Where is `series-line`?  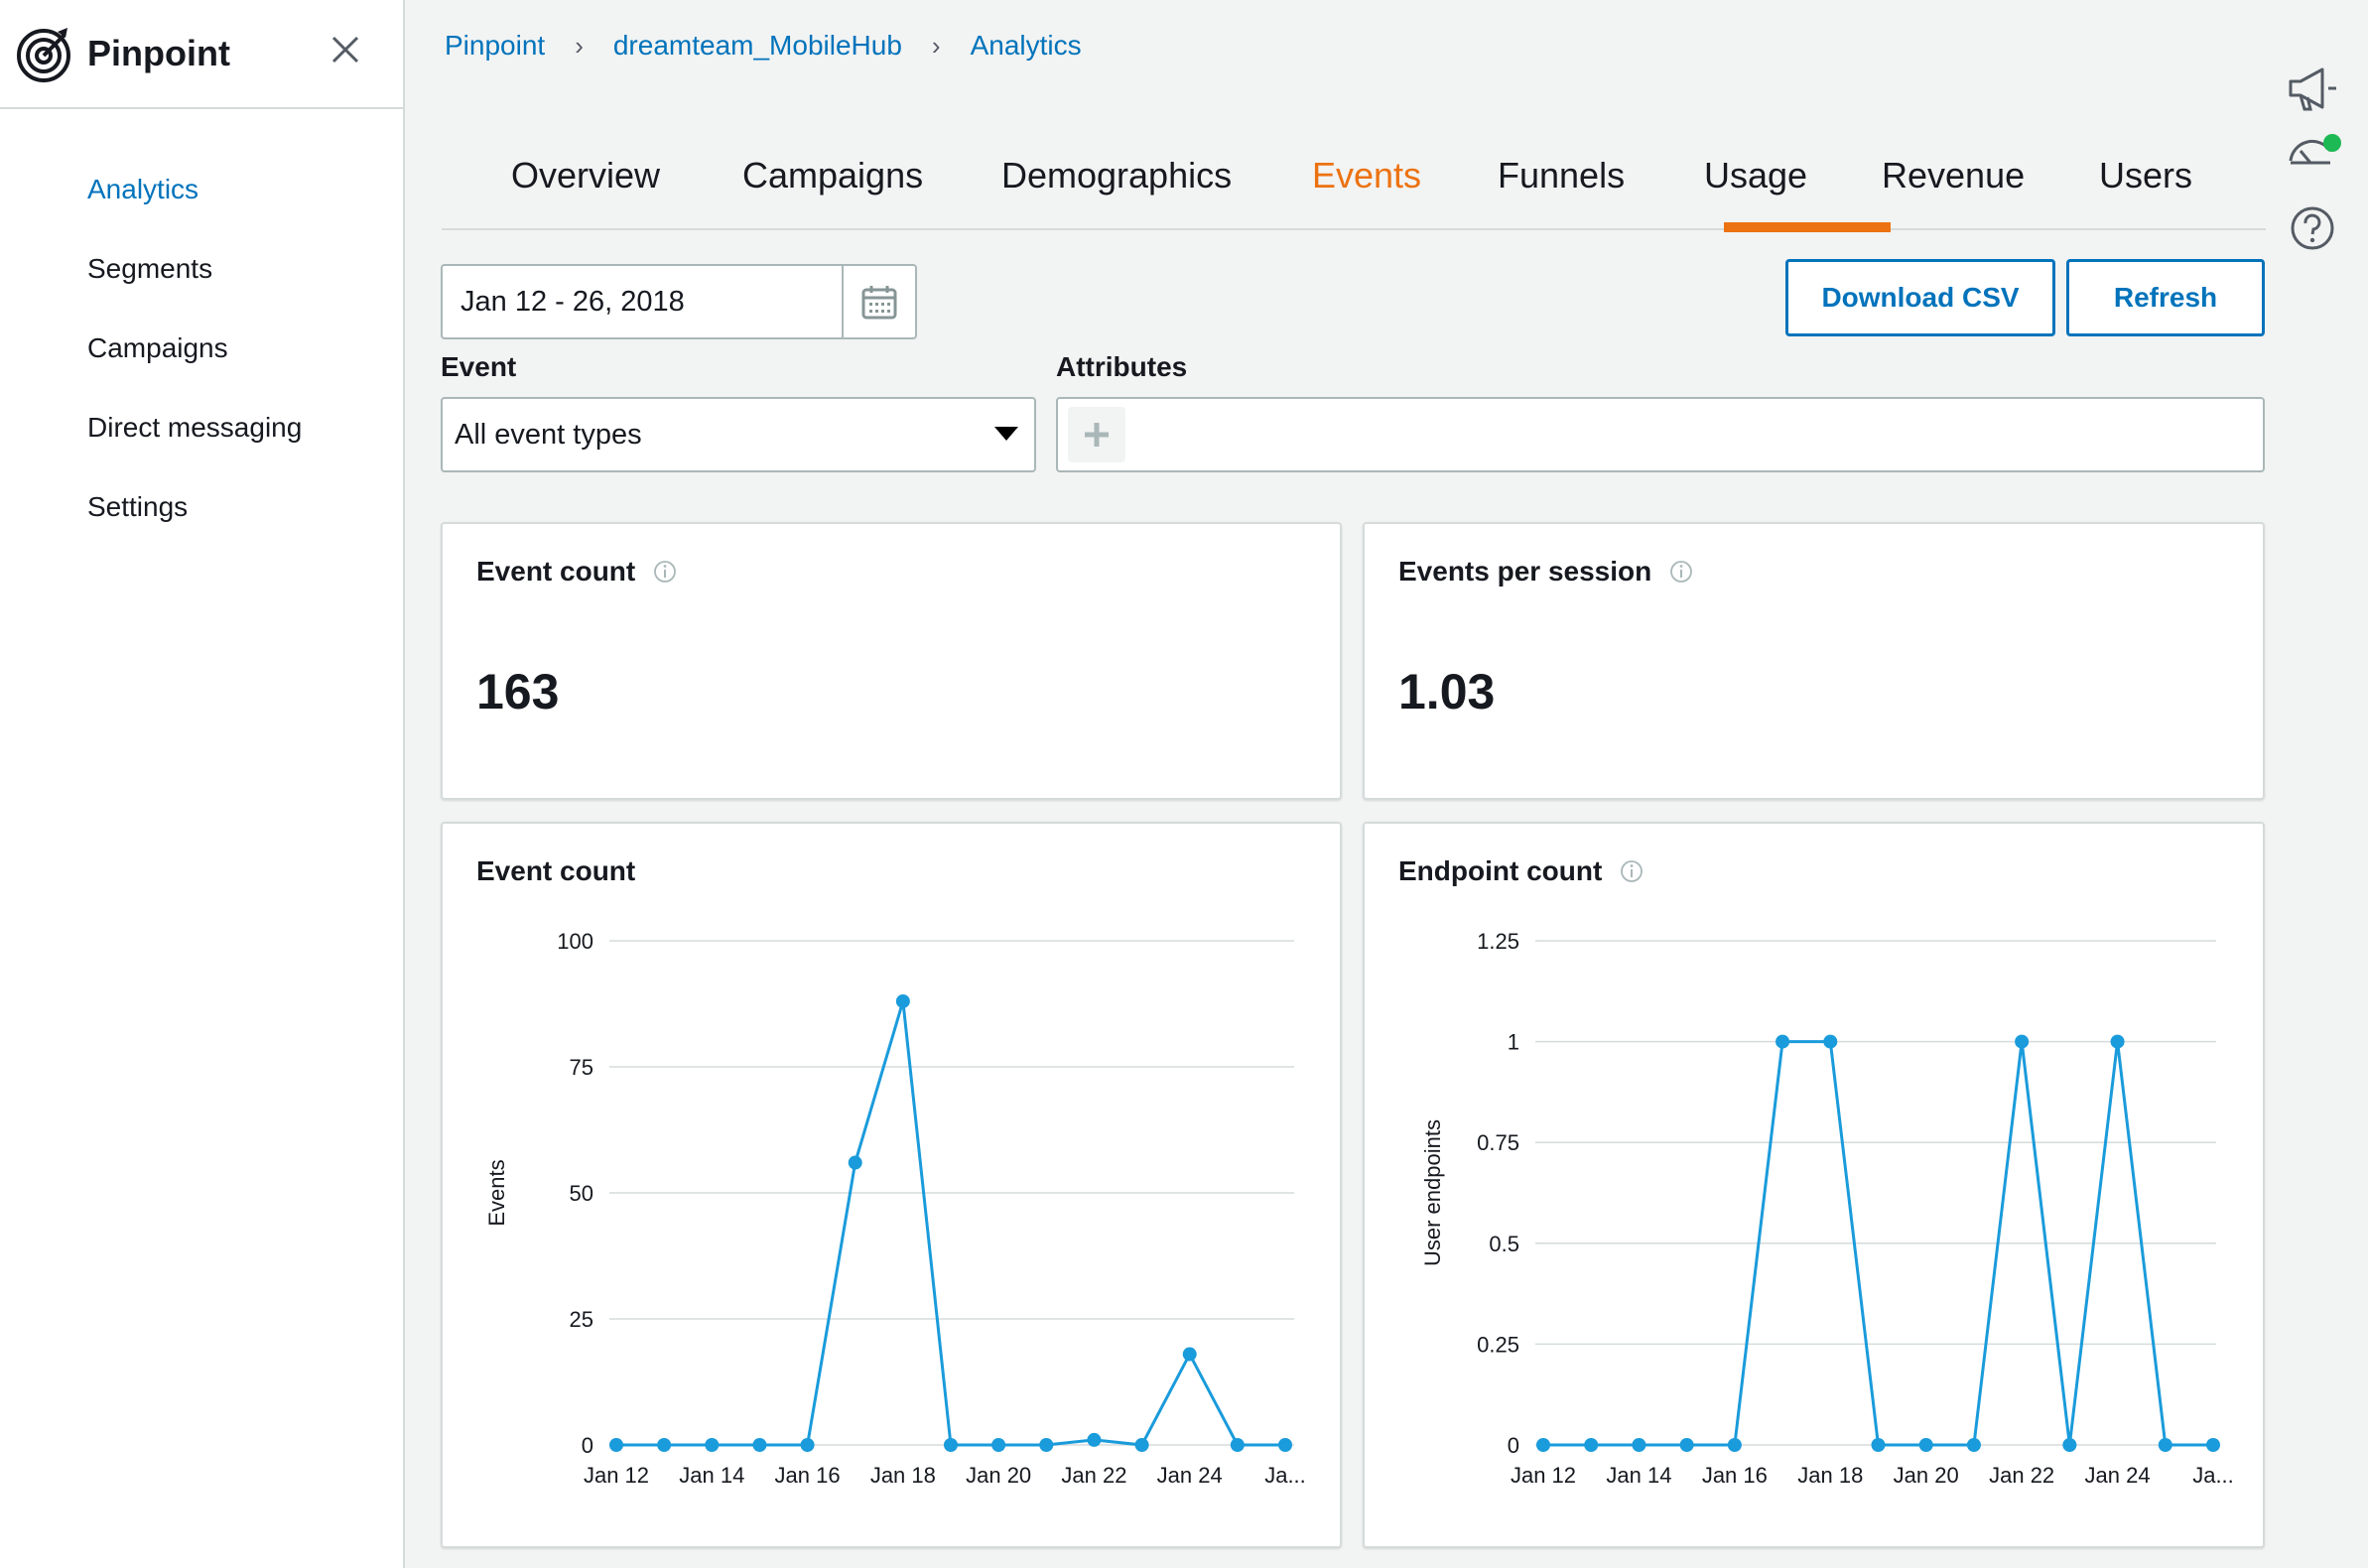
series-line is located at coordinates (951, 1223).